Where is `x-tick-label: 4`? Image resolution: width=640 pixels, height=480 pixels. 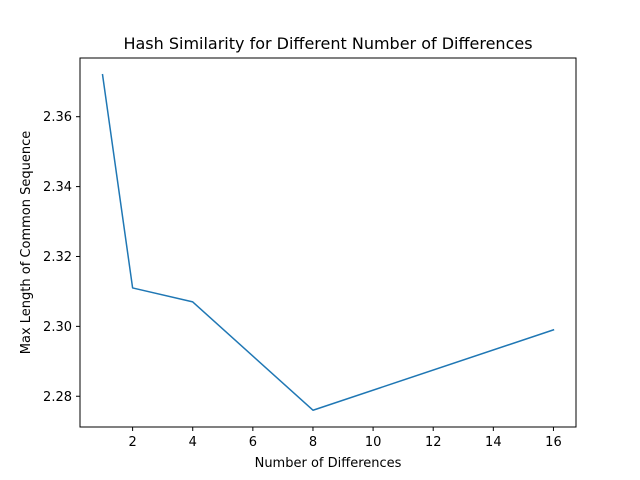 x-tick-label: 4 is located at coordinates (193, 442).